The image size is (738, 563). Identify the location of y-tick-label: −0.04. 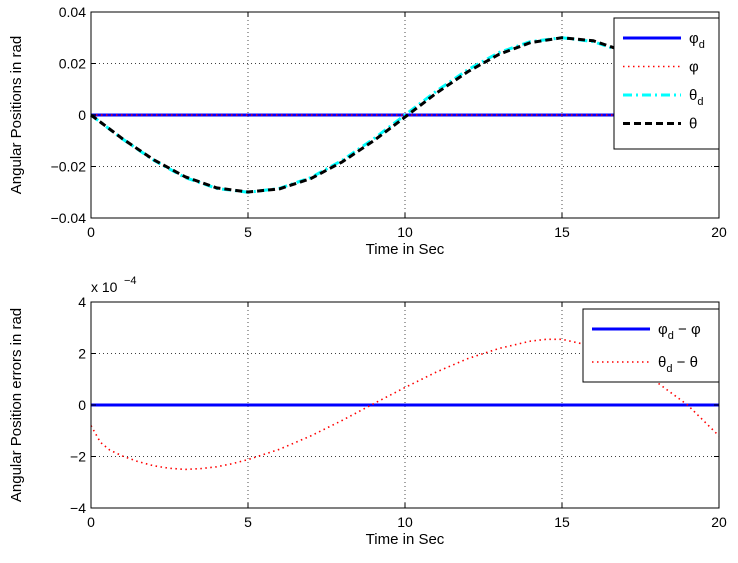
(69, 218).